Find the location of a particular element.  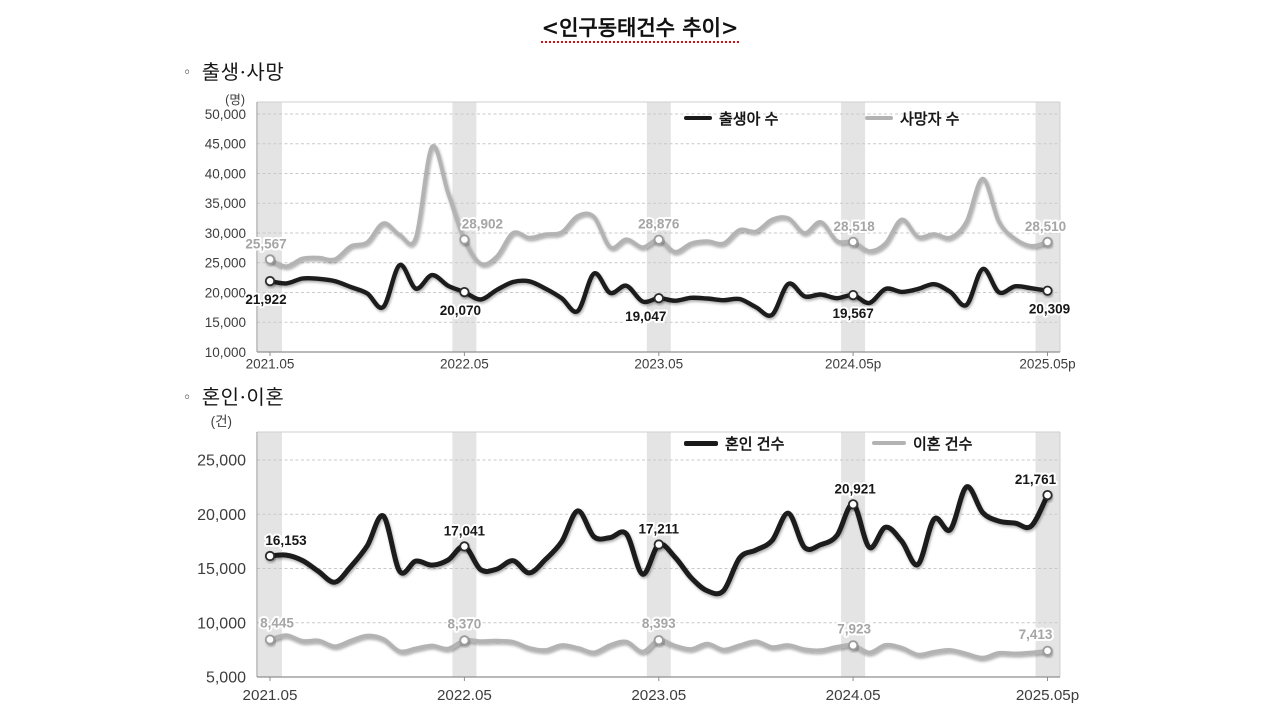

section-heading-birth-death: ◦ 출생·사망 is located at coordinates (233, 70).